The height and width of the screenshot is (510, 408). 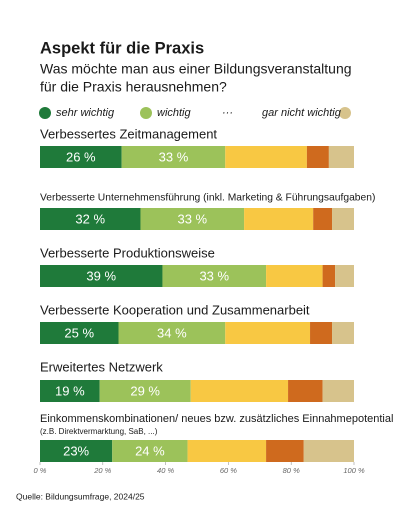 I want to click on value-label: 39 %, so click(x=101, y=275).